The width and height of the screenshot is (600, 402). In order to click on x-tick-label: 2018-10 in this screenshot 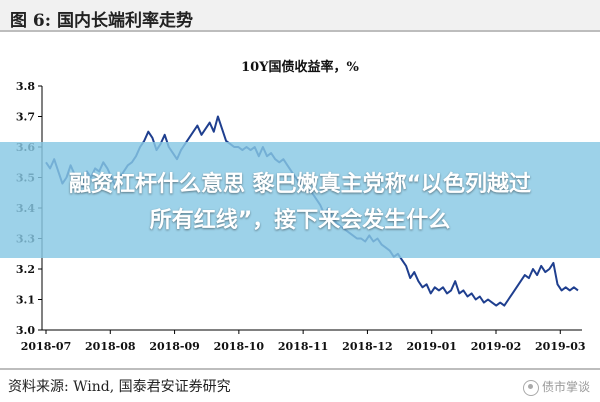, I will do `click(239, 346)`.